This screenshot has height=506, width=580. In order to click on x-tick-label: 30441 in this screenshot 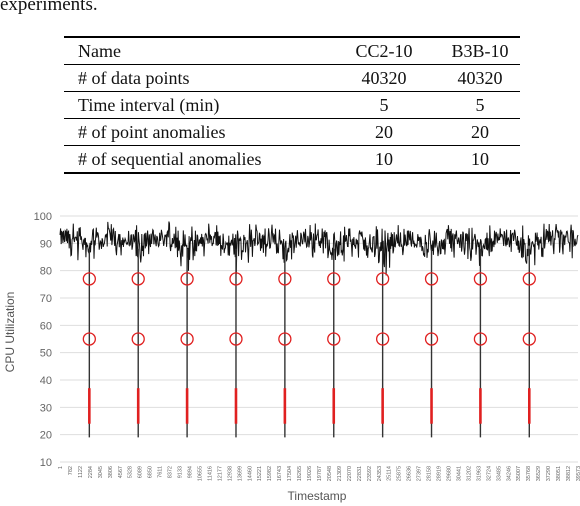, I will do `click(460, 473)`.